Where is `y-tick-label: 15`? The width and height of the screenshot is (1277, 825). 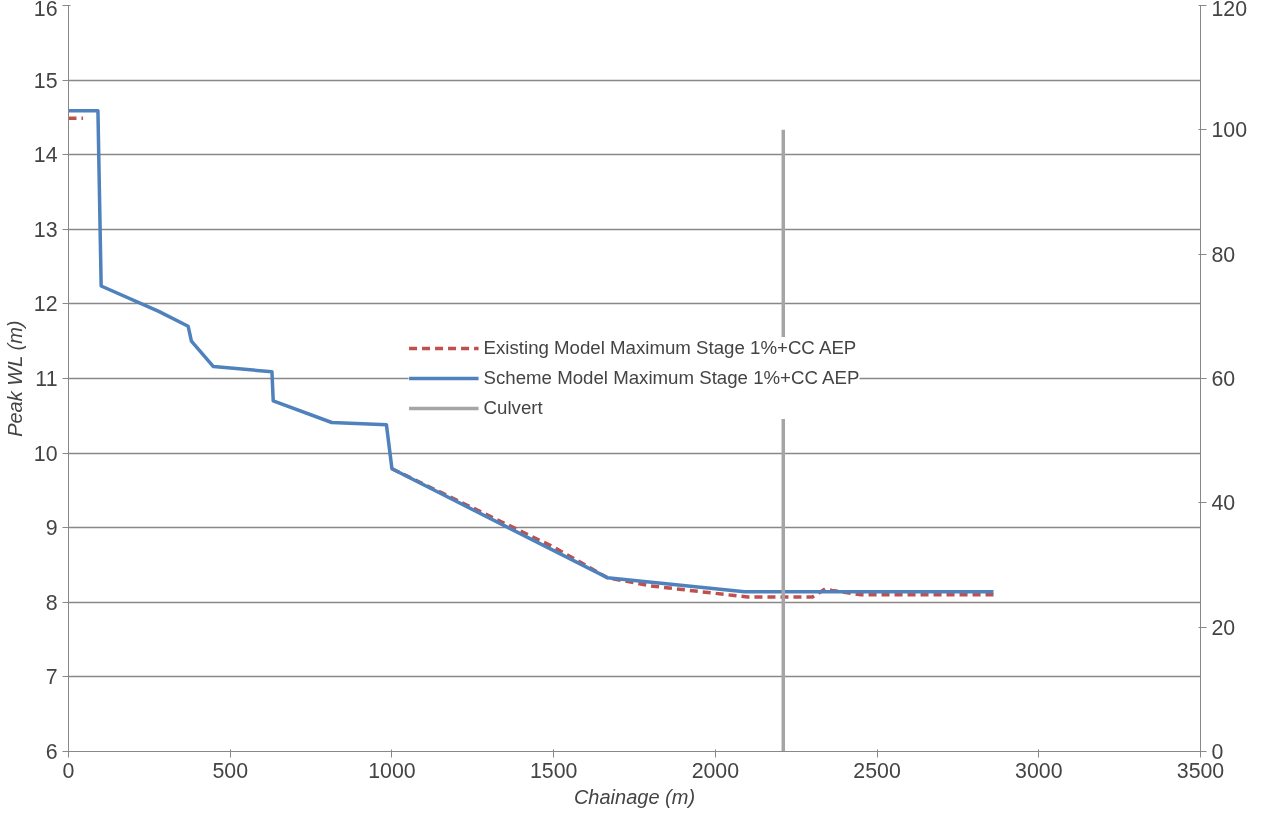
y-tick-label: 15 is located at coordinates (45, 80).